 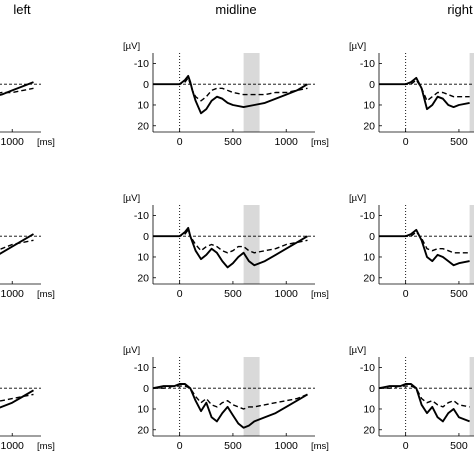 I want to click on column-title-right: right, so click(x=460, y=9).